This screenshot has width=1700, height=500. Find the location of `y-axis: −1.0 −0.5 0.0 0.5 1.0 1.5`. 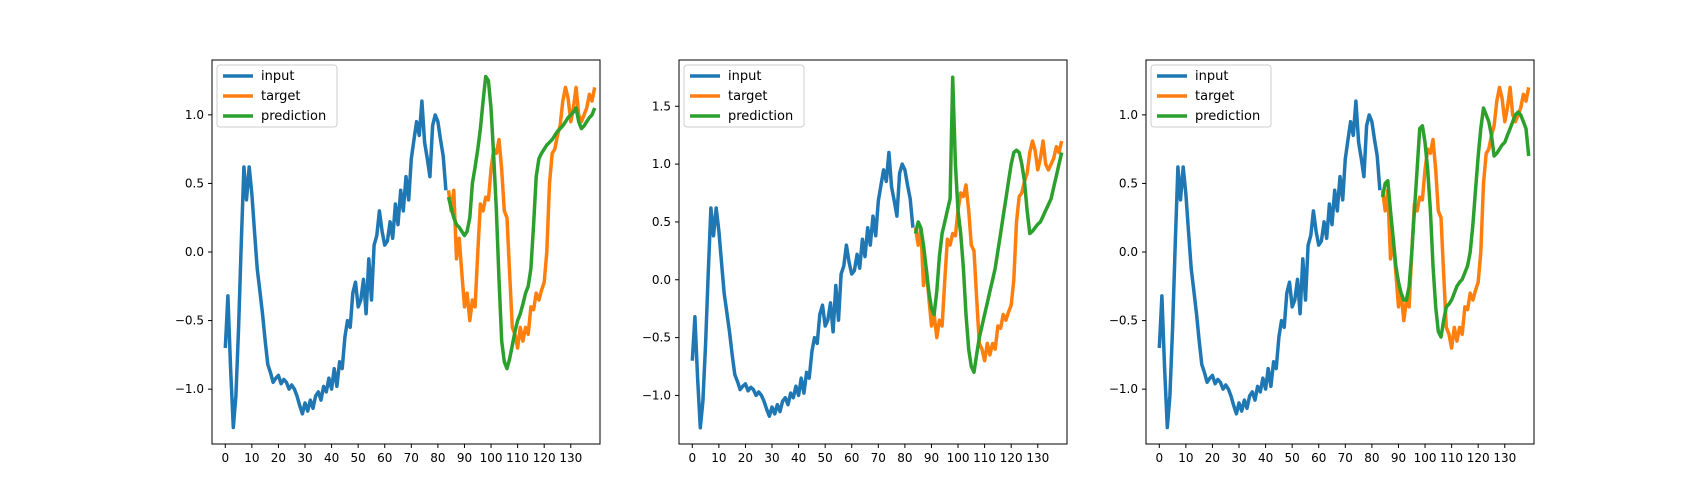

y-axis: −1.0 −0.5 0.0 0.5 1.0 1.5 is located at coordinates (660, 250).